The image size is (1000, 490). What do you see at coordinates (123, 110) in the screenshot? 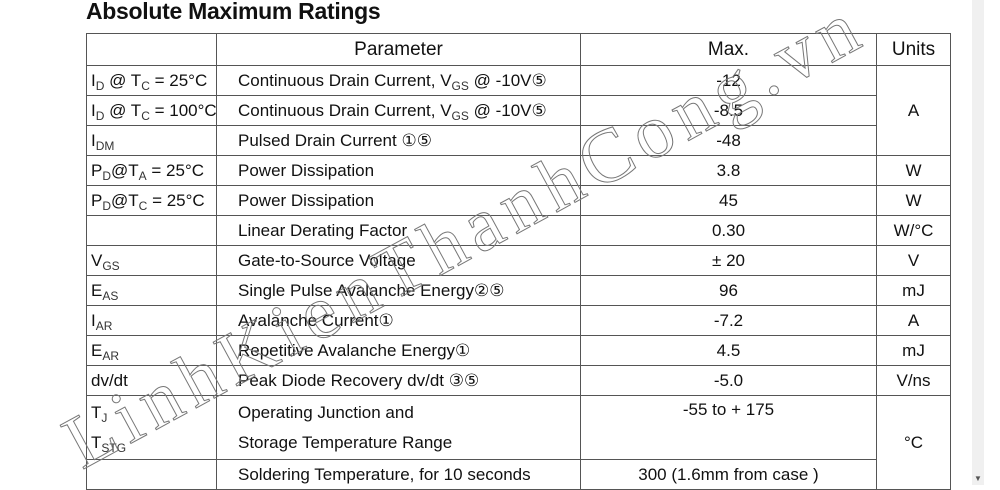
I see `symbol-text: @ T` at bounding box center [123, 110].